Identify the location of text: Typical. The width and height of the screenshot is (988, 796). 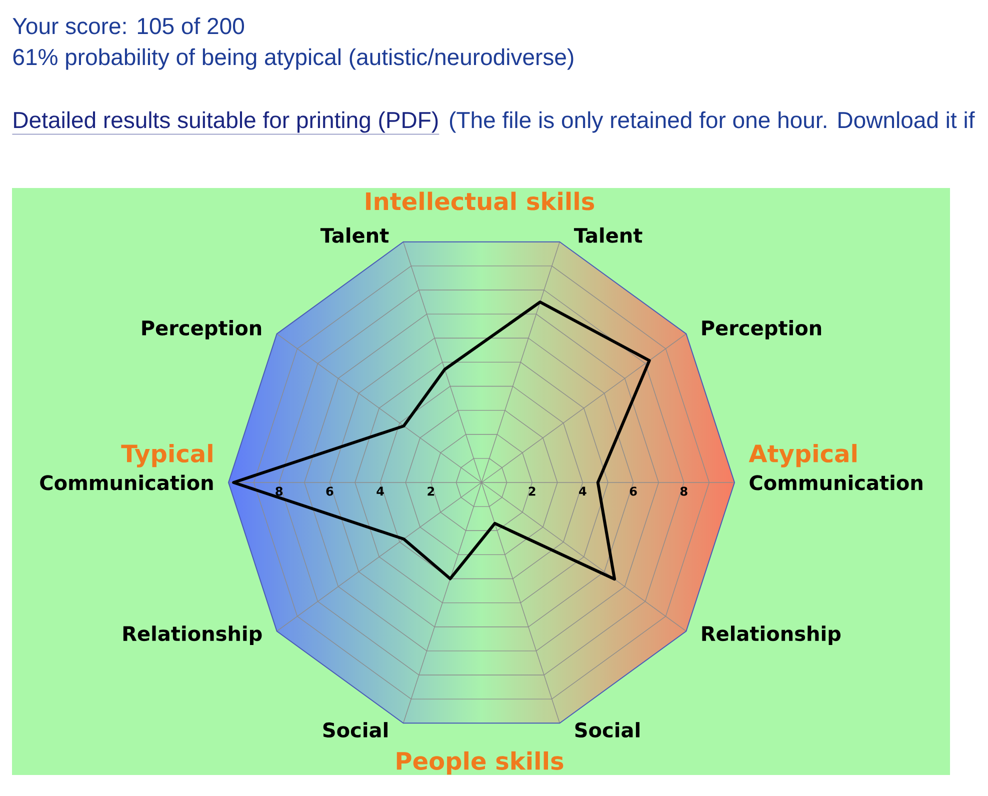
(166, 456).